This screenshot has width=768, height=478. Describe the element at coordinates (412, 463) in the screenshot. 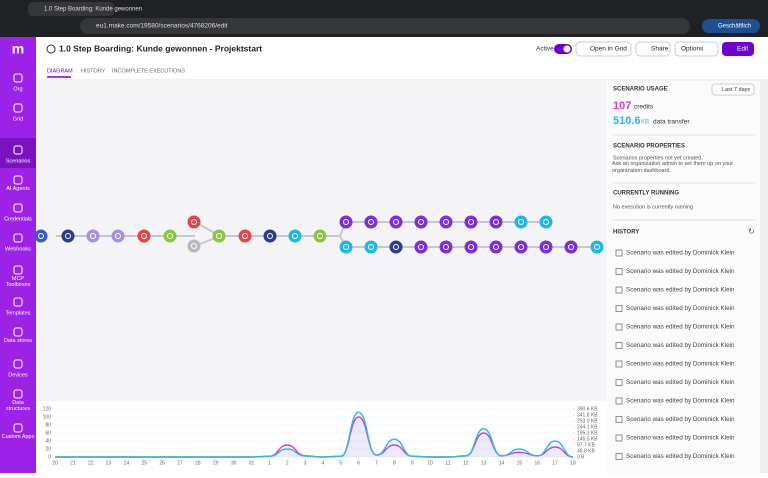

I see `x-tick-label: 9` at that location.